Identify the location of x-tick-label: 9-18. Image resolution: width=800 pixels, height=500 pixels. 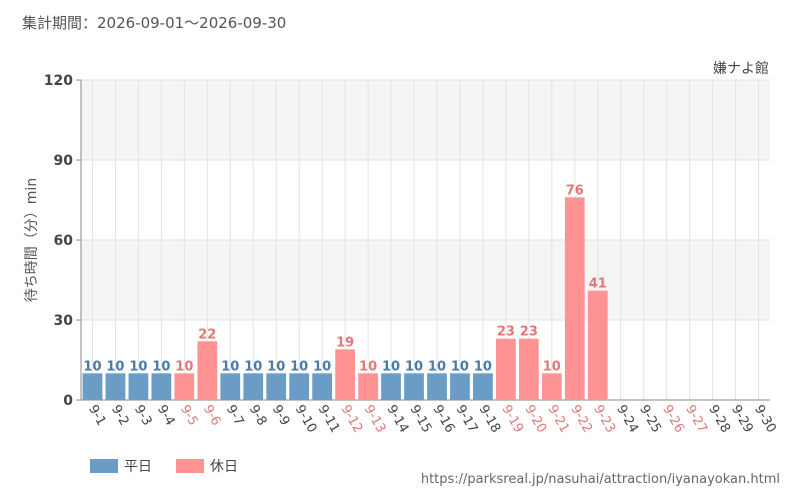
(489, 419).